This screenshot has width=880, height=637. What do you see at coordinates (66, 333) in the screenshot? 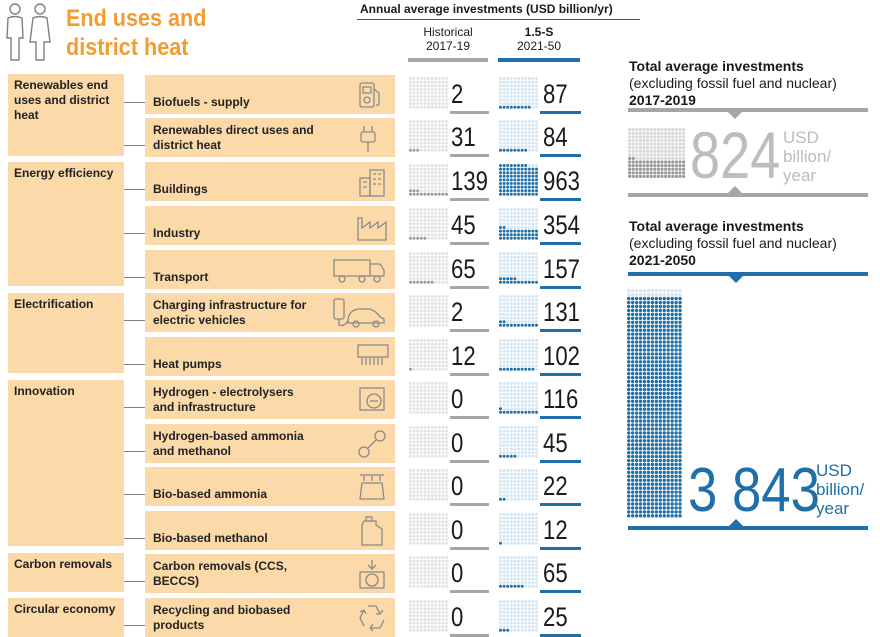
I see `category-electrification: Electrification` at bounding box center [66, 333].